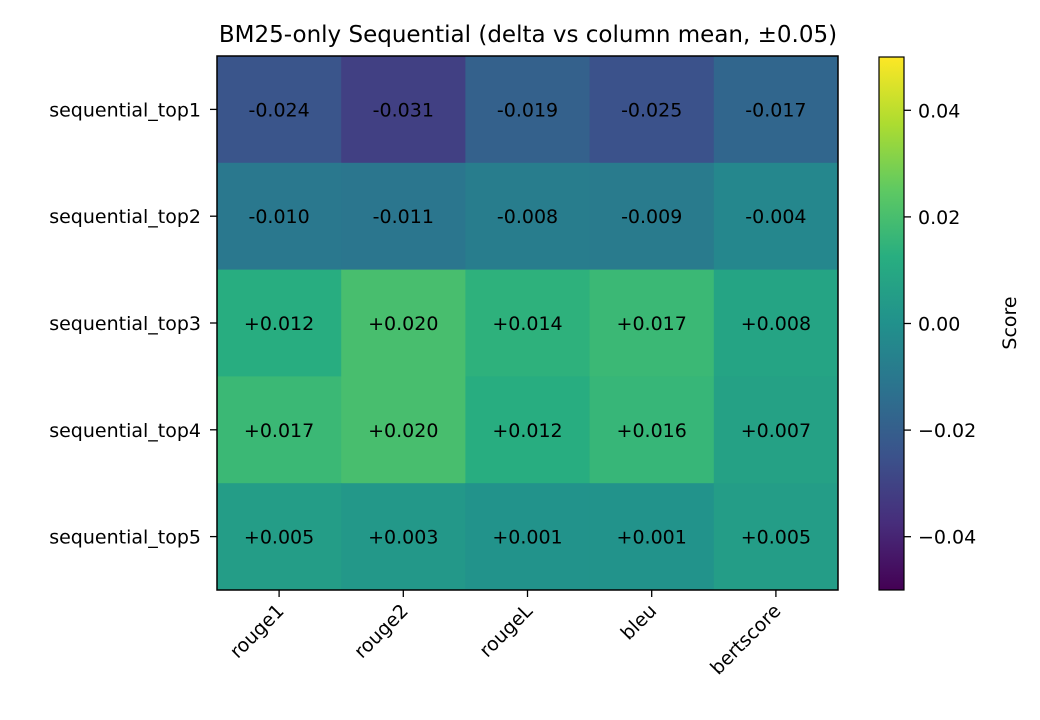 The width and height of the screenshot is (1040, 720). I want to click on cell-label-sequential_top5-rougeL: +0.001, so click(527, 538).